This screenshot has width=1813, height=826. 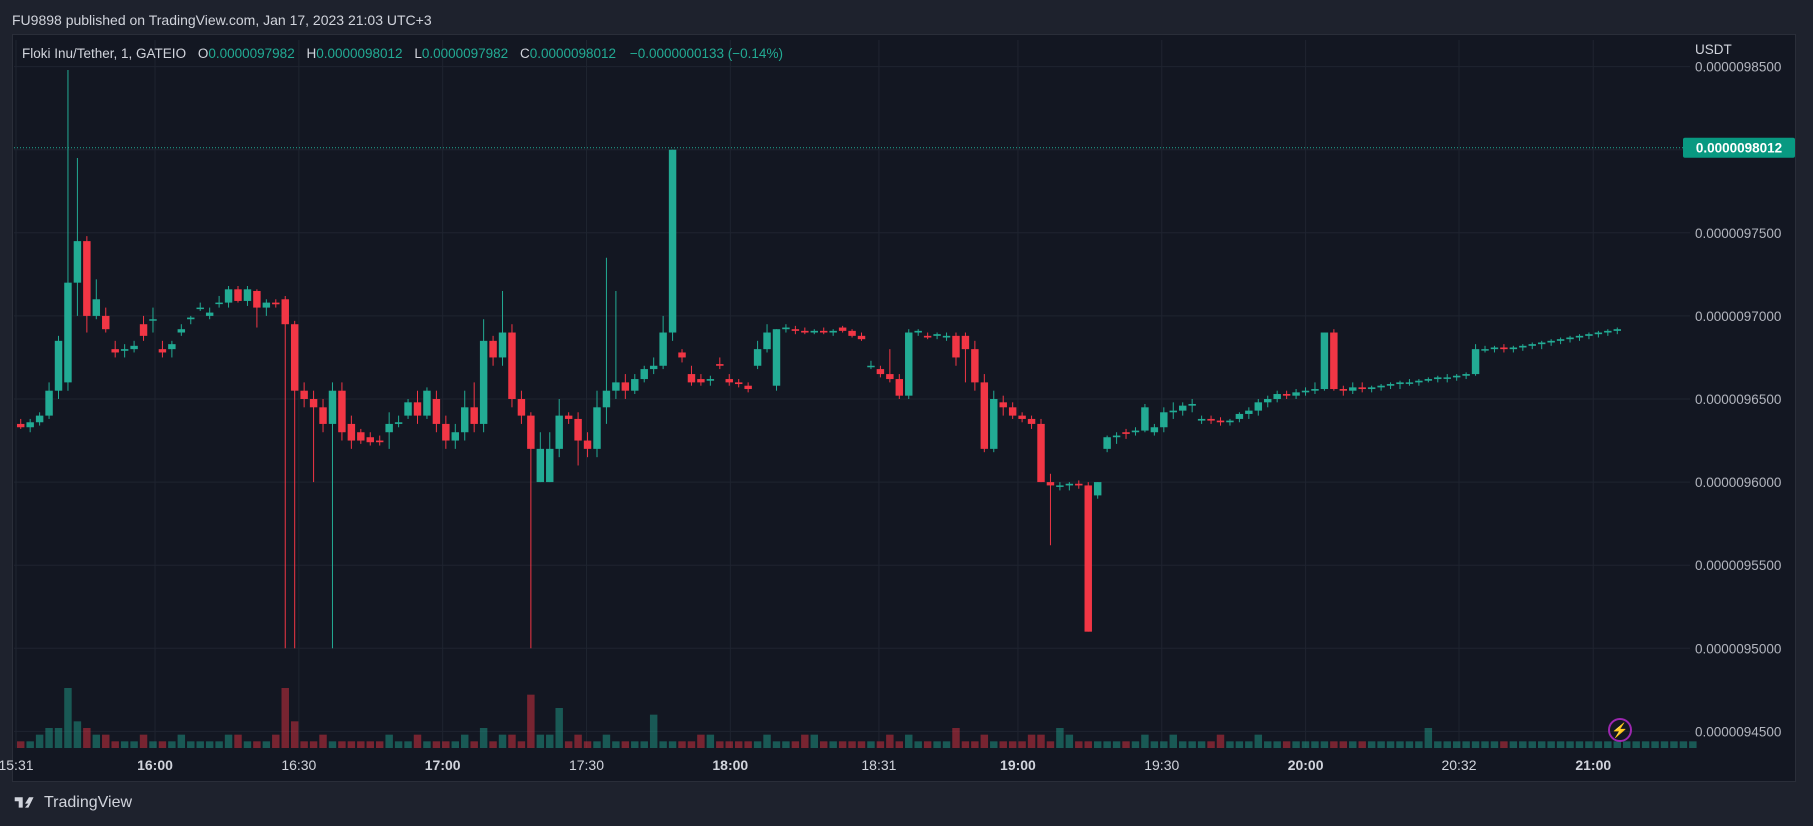 What do you see at coordinates (104, 53) in the screenshot?
I see `symbol-name: Floki Inu/Tether, 1, GATEIO` at bounding box center [104, 53].